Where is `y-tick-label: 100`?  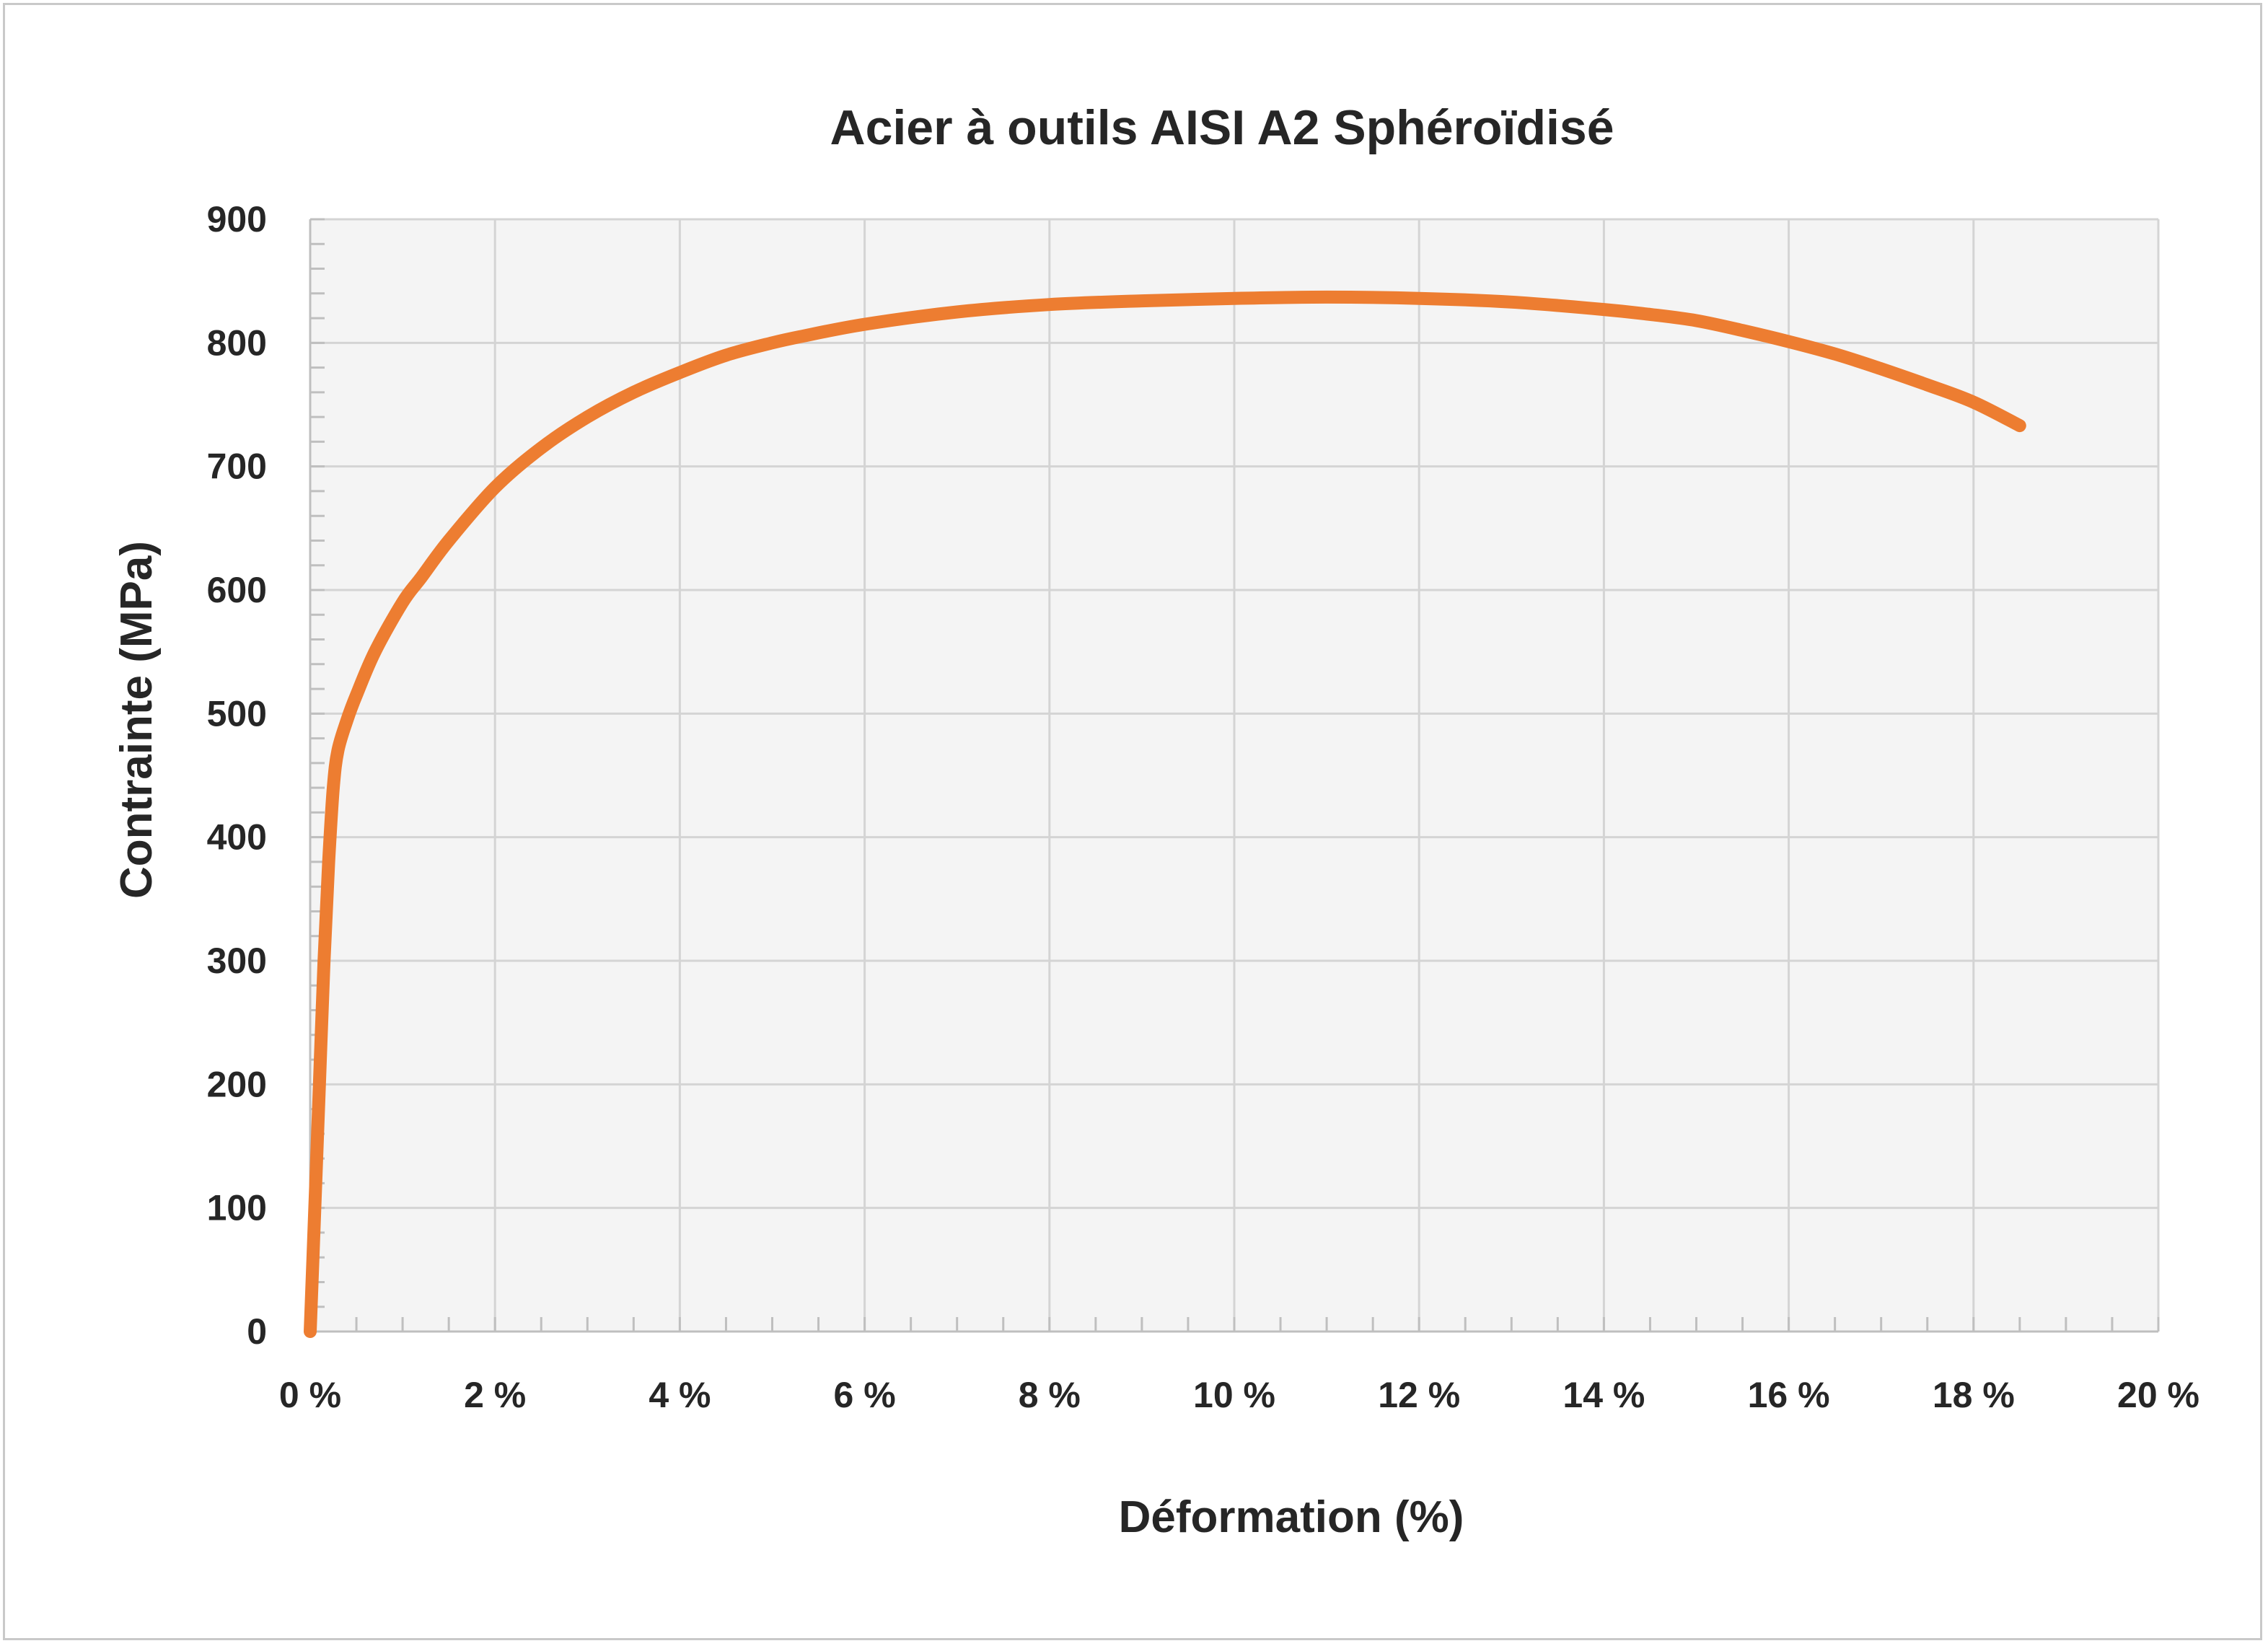 y-tick-label: 100 is located at coordinates (237, 1208).